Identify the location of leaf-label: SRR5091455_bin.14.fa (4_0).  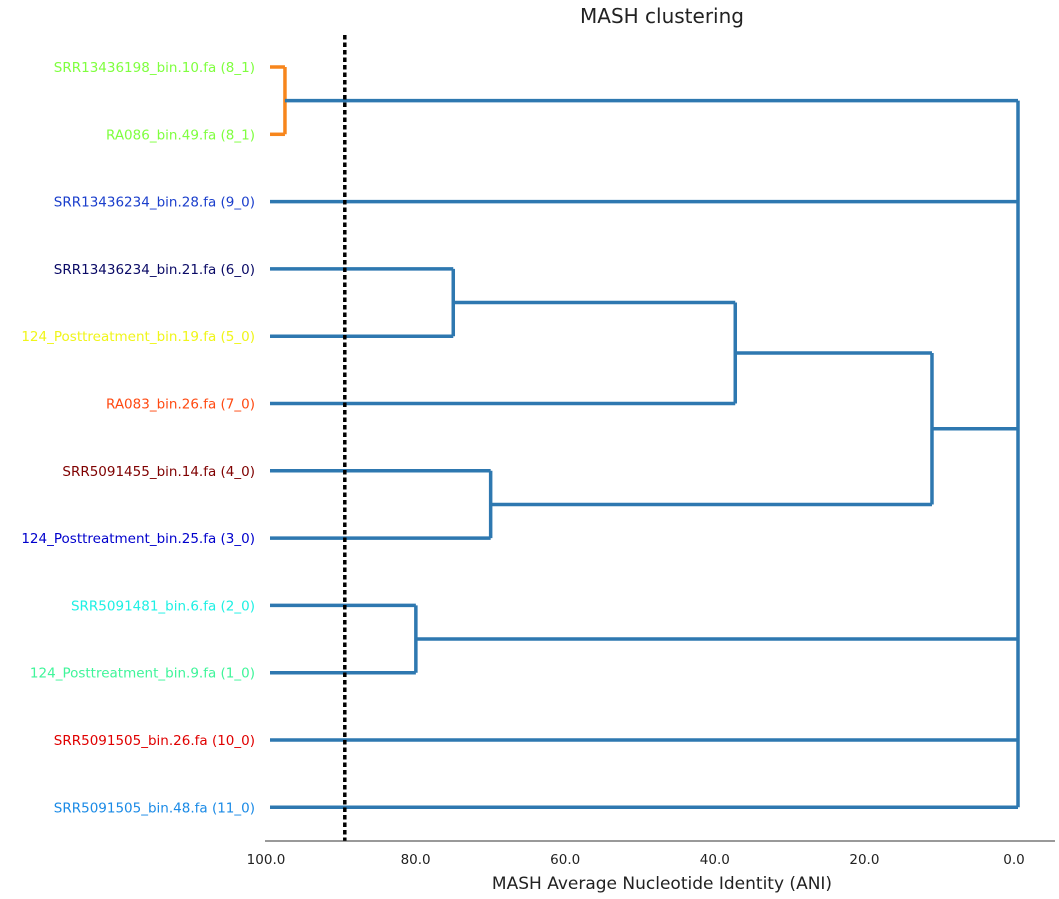
(158, 472).